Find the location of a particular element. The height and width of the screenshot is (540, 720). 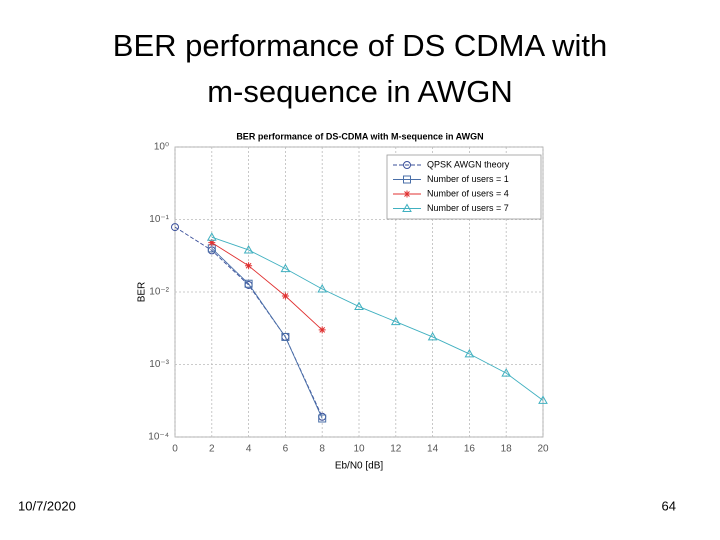

slide-title: m-sequence in AWGN is located at coordinates (360, 91).